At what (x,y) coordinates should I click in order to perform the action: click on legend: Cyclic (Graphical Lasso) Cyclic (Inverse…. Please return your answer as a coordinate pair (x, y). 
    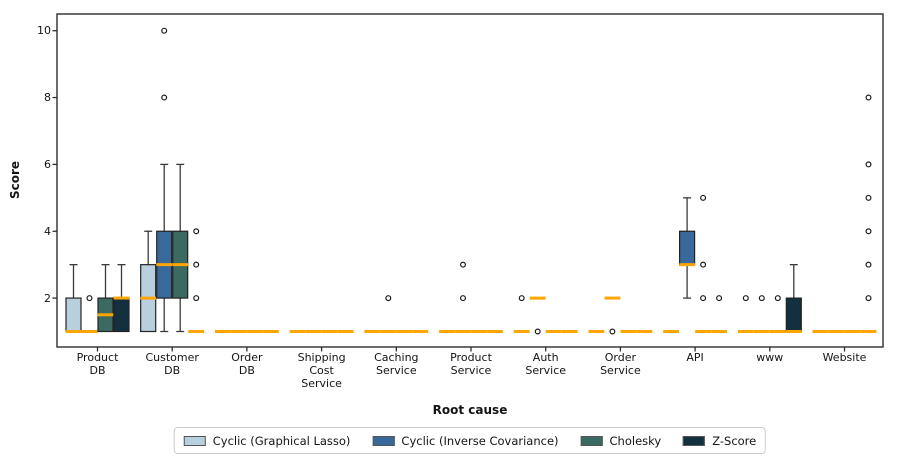
    Looking at the image, I should click on (470, 440).